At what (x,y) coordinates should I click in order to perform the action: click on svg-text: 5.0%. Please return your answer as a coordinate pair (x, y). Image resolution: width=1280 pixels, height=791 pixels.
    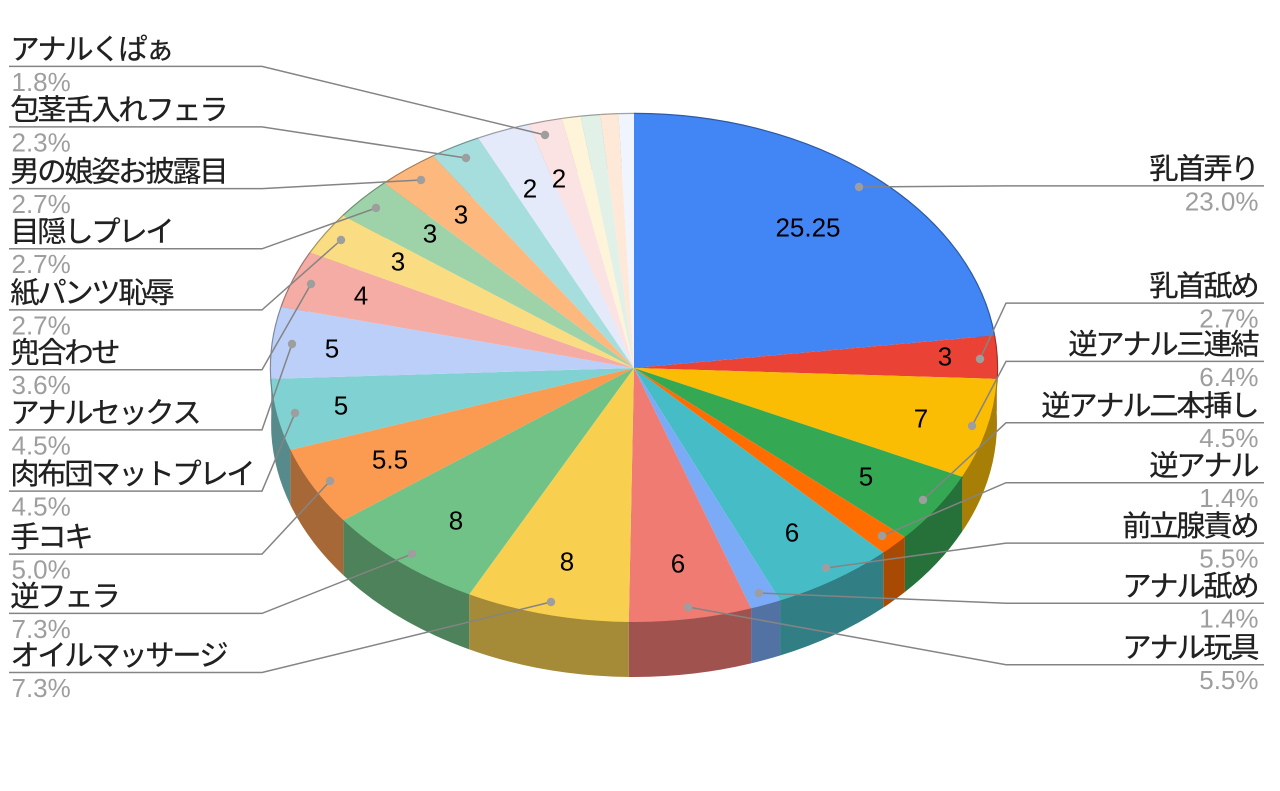
    Looking at the image, I should click on (41, 570).